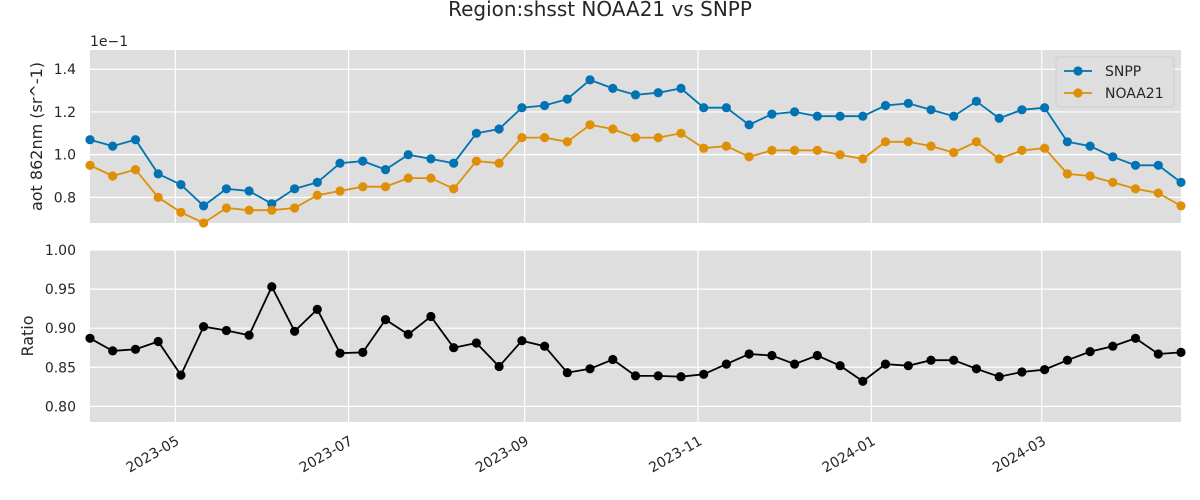 This screenshot has height=500, width=1200. I want to click on x-tick-label: 2023-11, so click(675, 454).